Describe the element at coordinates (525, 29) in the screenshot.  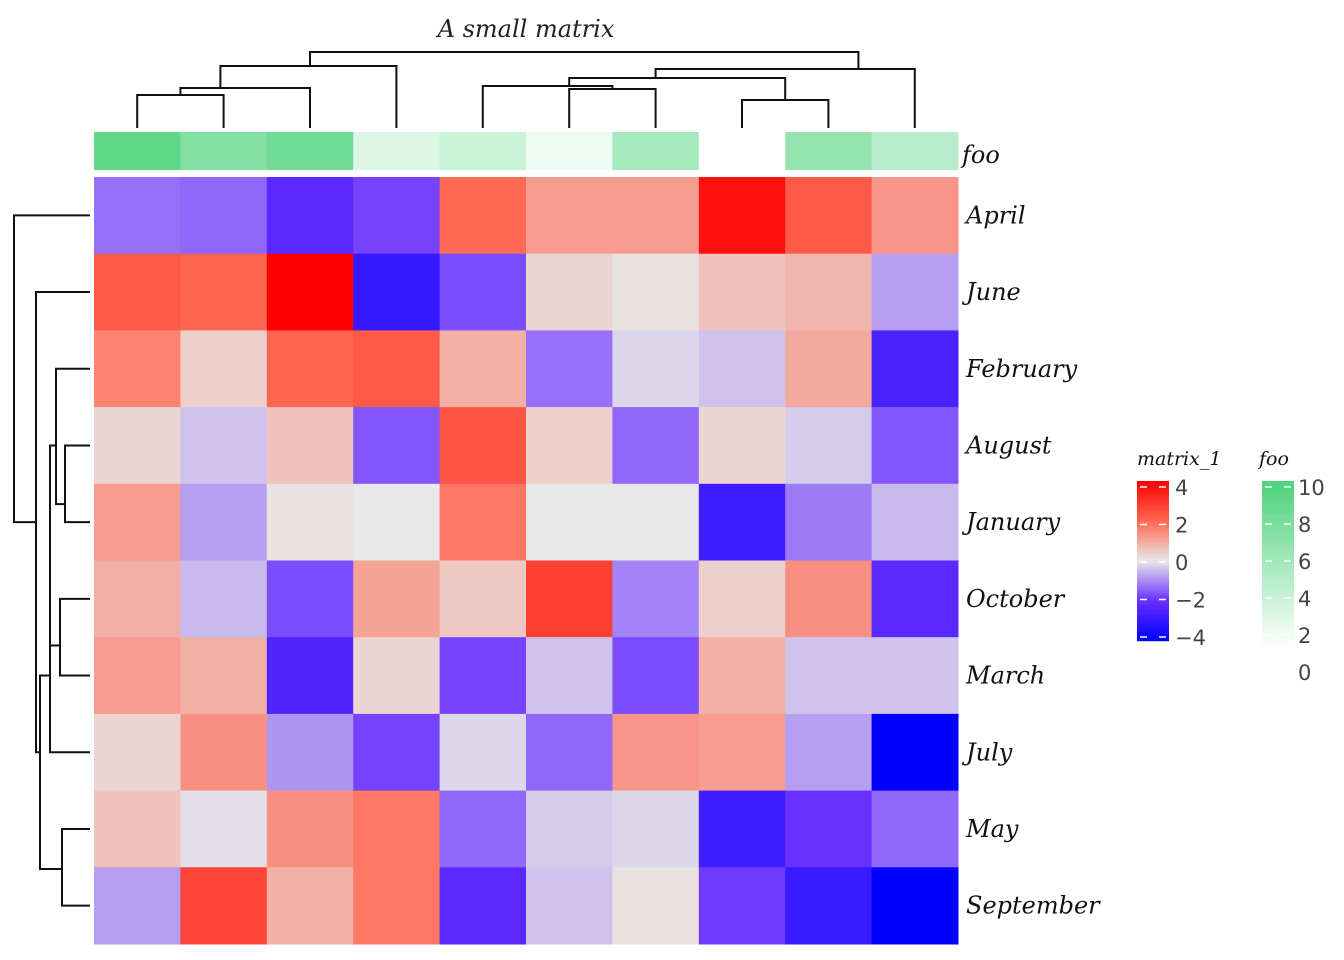
I see `chart-title: A small matrix` at that location.